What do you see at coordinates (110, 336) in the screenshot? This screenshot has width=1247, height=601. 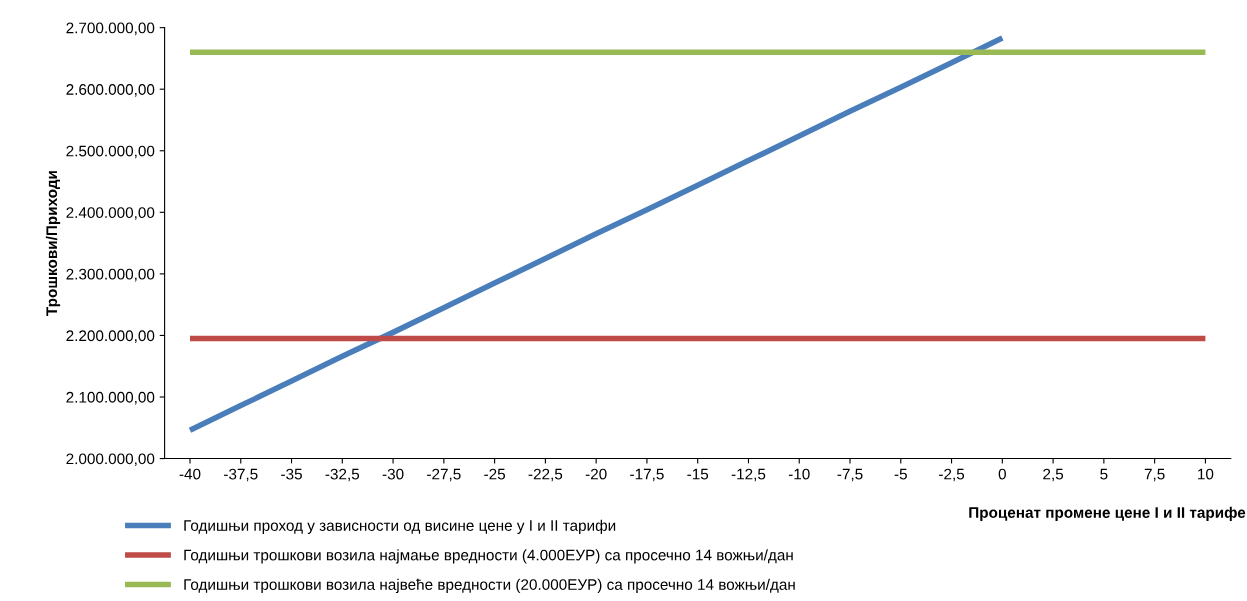 I see `y-tick-label: 2.200.000,00` at bounding box center [110, 336].